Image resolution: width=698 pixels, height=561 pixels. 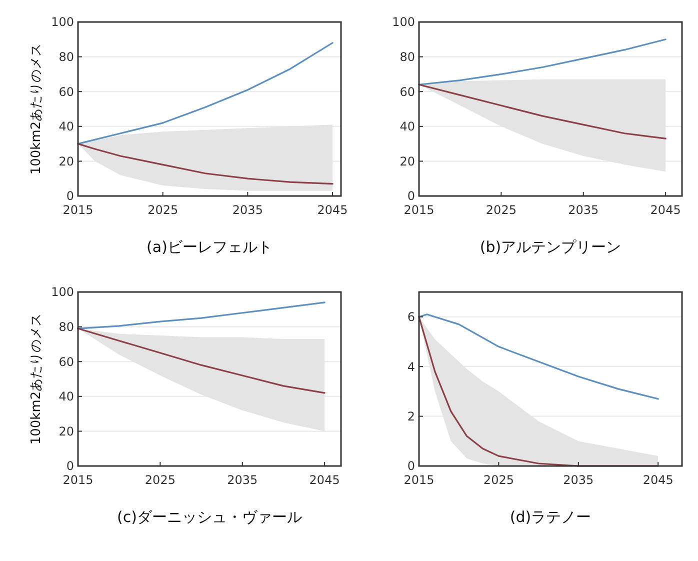 What do you see at coordinates (209, 247) in the screenshot?
I see `text: (a)ビーレフェルト` at bounding box center [209, 247].